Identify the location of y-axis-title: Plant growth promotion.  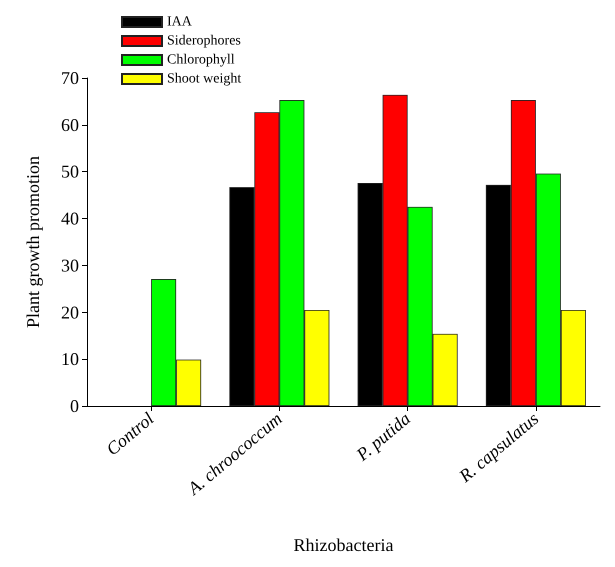
(33, 242).